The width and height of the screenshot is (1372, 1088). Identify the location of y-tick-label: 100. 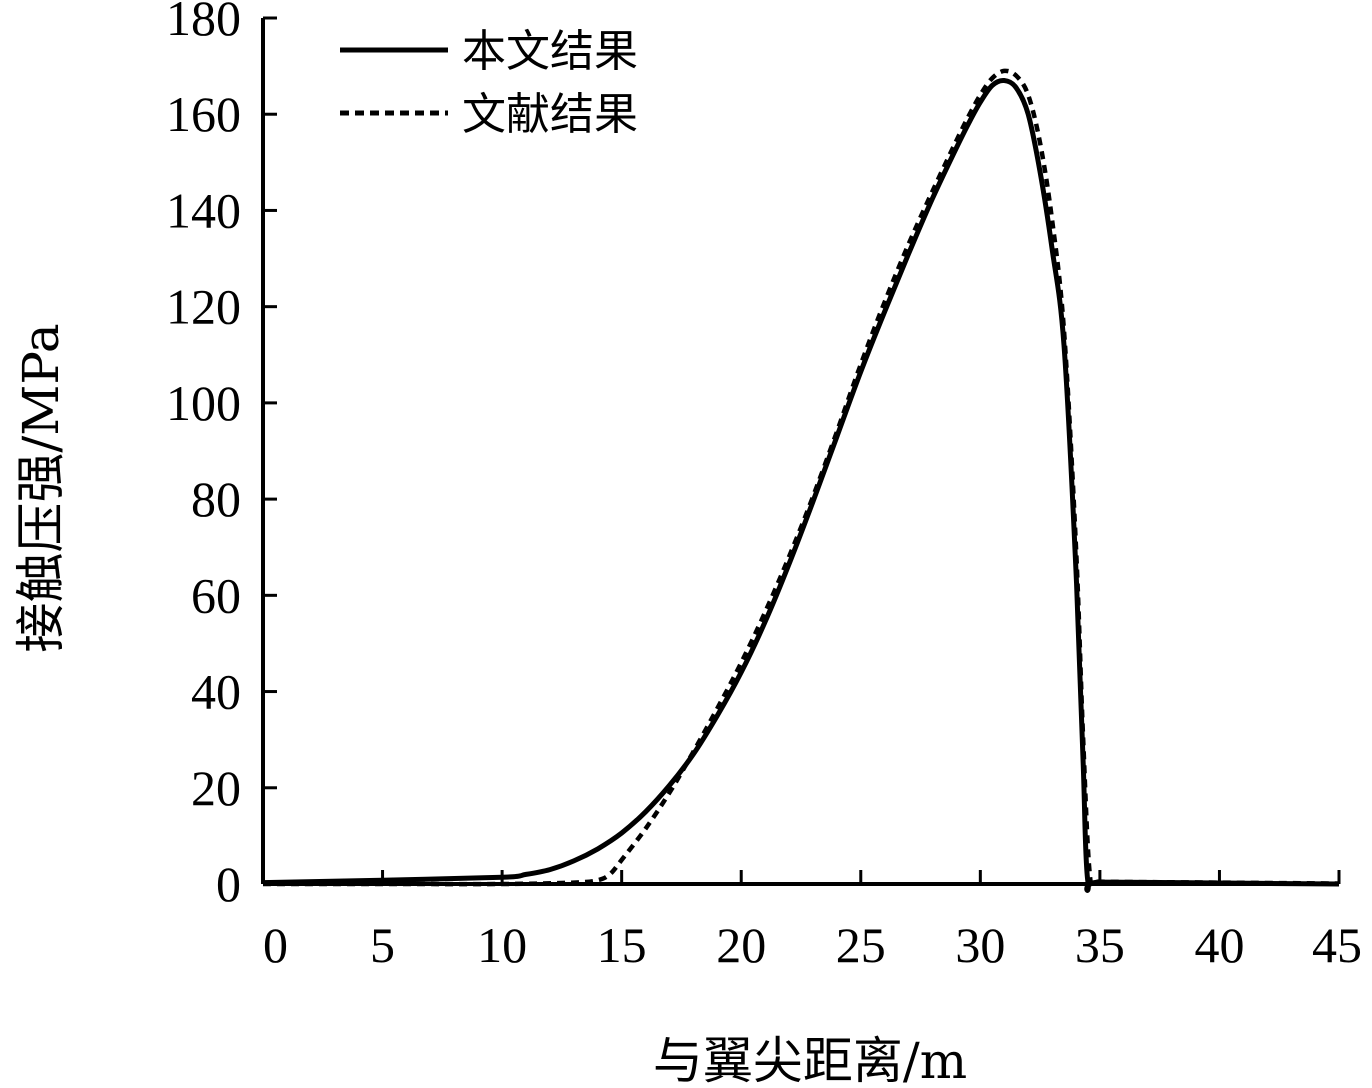
(203, 403).